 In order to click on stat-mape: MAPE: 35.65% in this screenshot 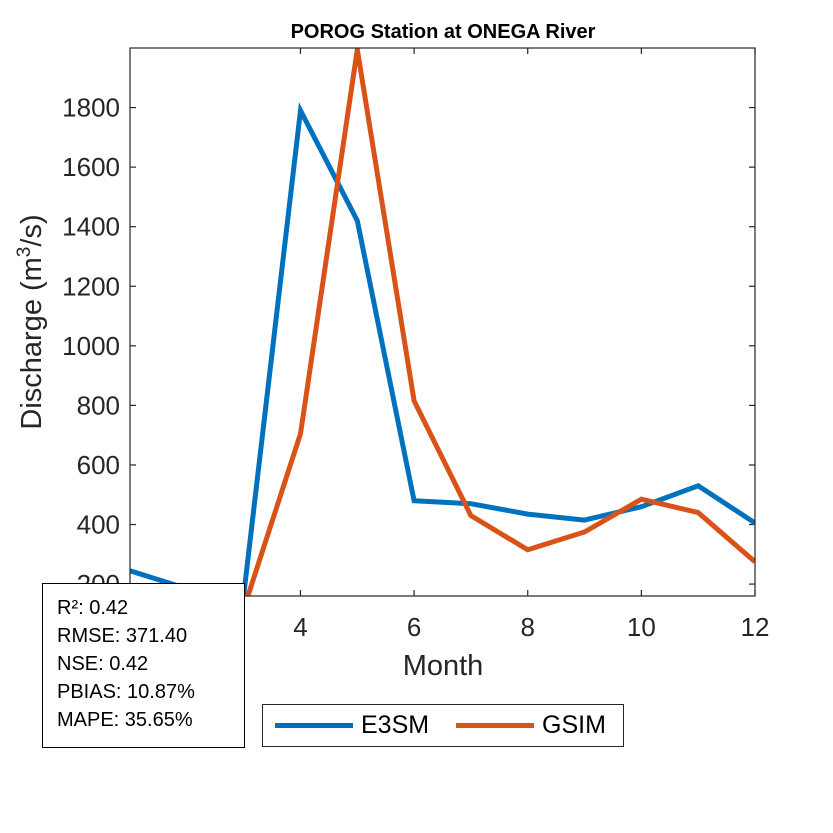, I will do `click(125, 720)`.